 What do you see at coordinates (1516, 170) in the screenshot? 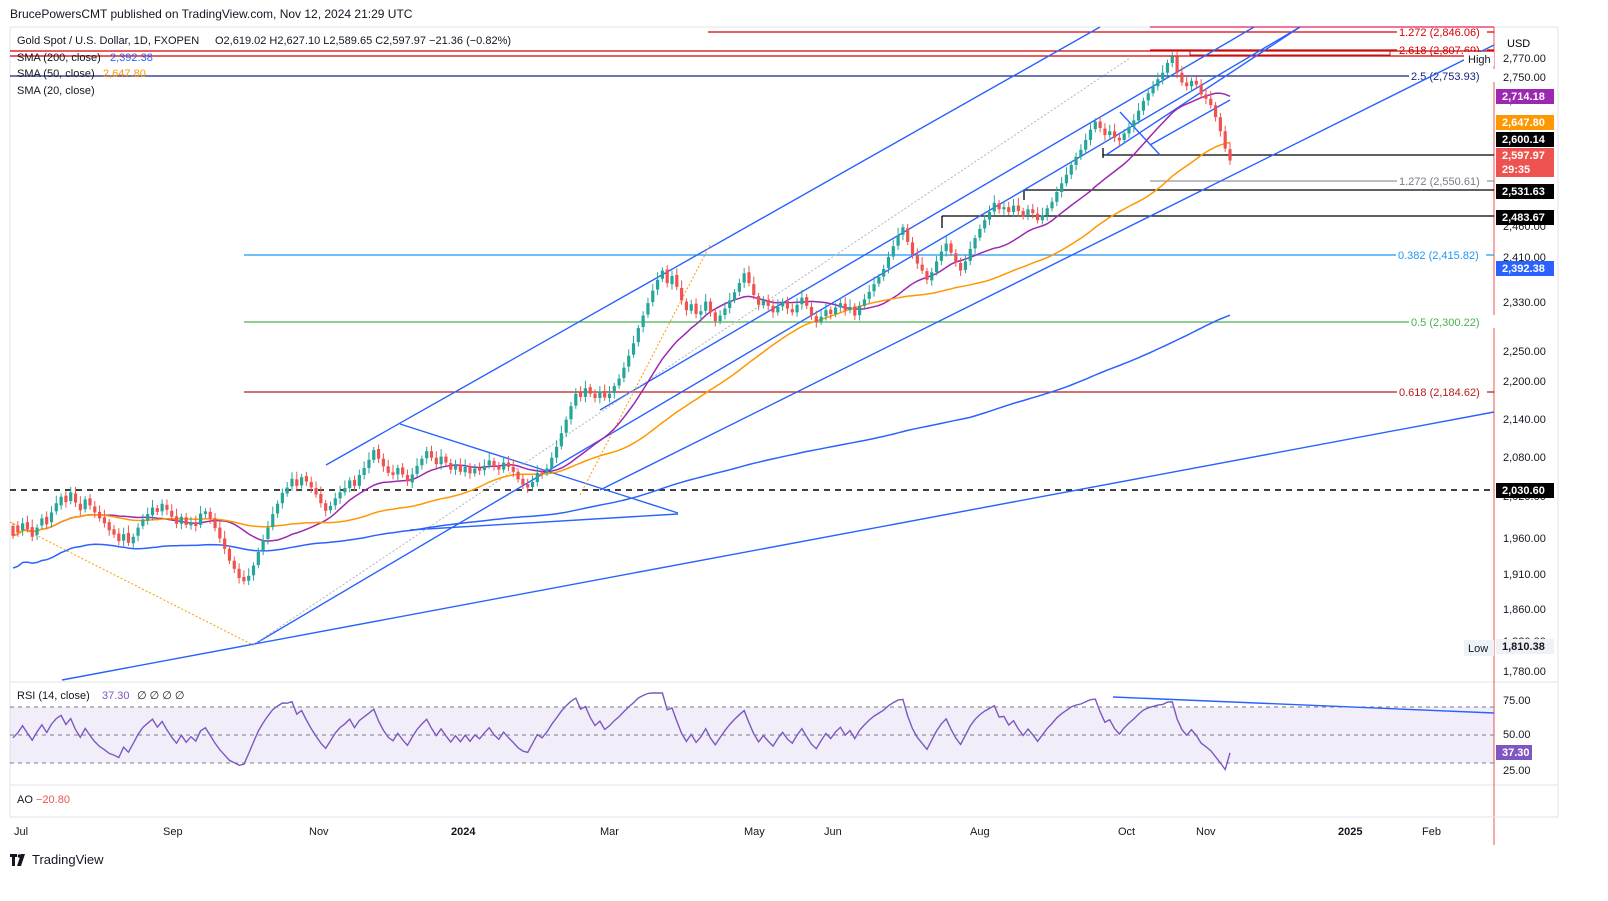
I see `price-badge-text: 29:35` at bounding box center [1516, 170].